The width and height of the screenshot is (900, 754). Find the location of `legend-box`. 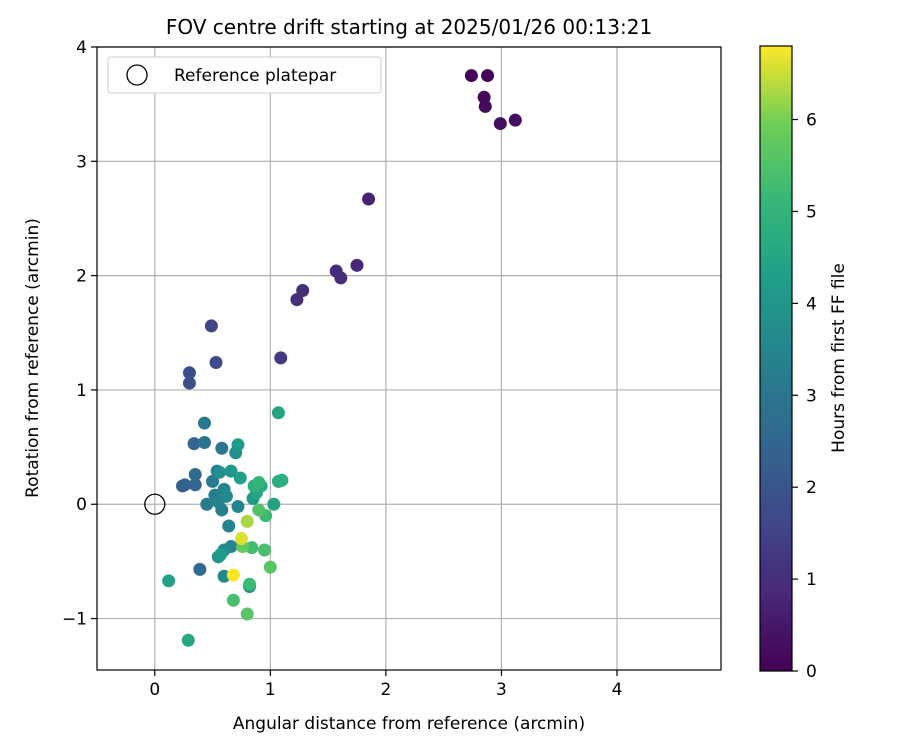

legend-box is located at coordinates (244, 75).